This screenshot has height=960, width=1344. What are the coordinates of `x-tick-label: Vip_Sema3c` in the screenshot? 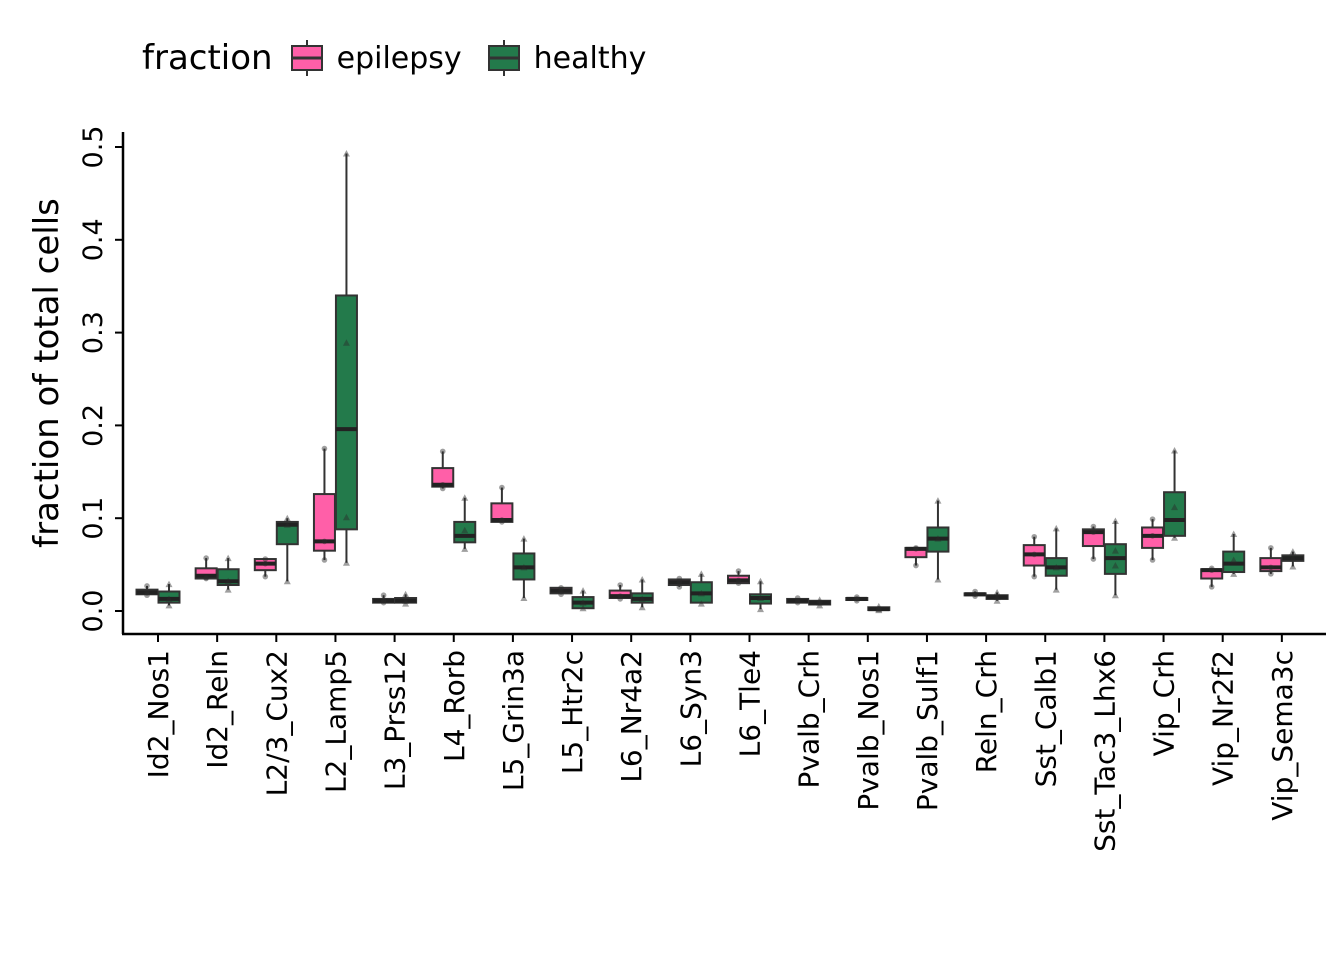 It's located at (1282, 735).